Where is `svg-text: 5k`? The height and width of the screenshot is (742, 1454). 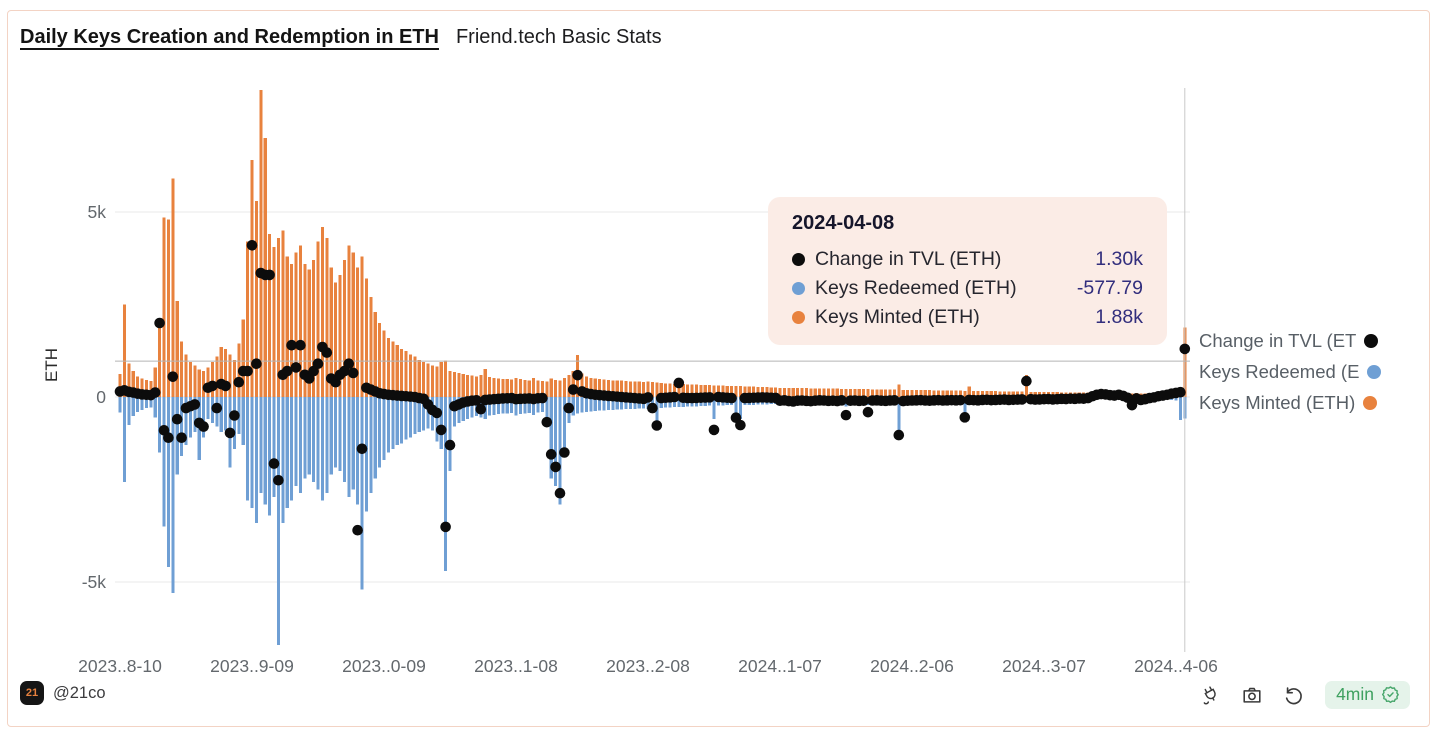
svg-text: 5k is located at coordinates (97, 212).